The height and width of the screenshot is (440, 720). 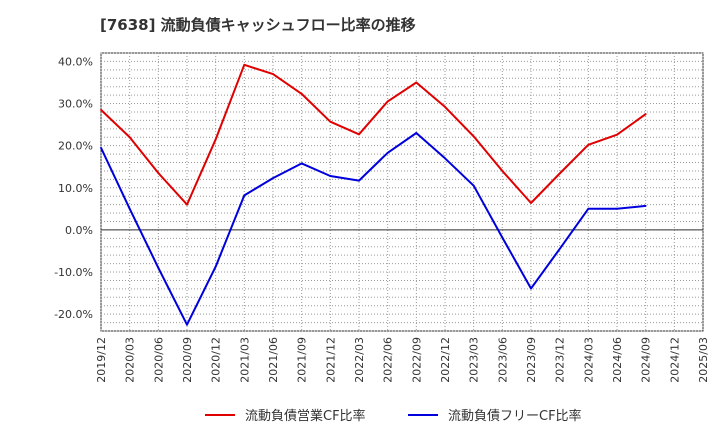 I want to click on x-tick-label: 2024/06, so click(x=617, y=360).